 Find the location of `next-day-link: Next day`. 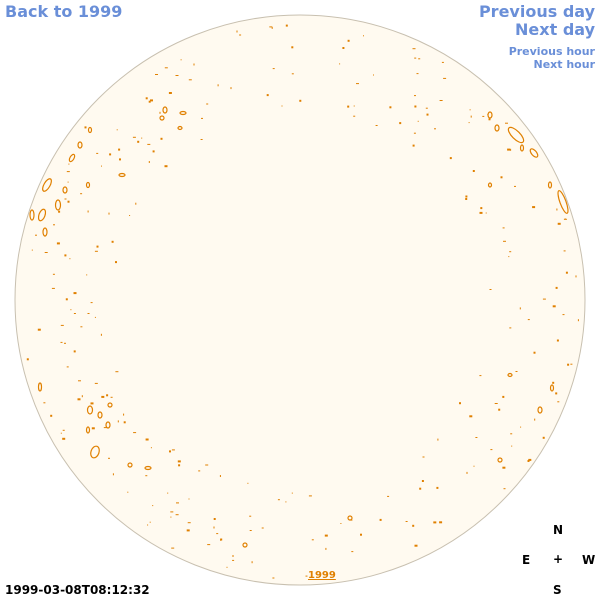

next-day-link: Next day is located at coordinates (555, 29).